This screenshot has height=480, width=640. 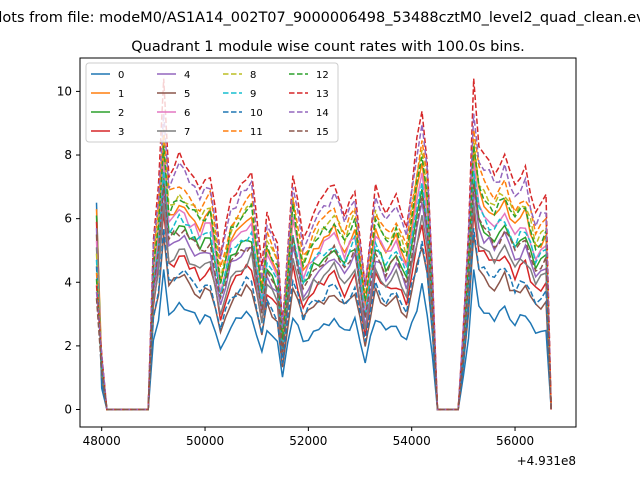 I want to click on legend-label-13: 13, so click(x=322, y=94).